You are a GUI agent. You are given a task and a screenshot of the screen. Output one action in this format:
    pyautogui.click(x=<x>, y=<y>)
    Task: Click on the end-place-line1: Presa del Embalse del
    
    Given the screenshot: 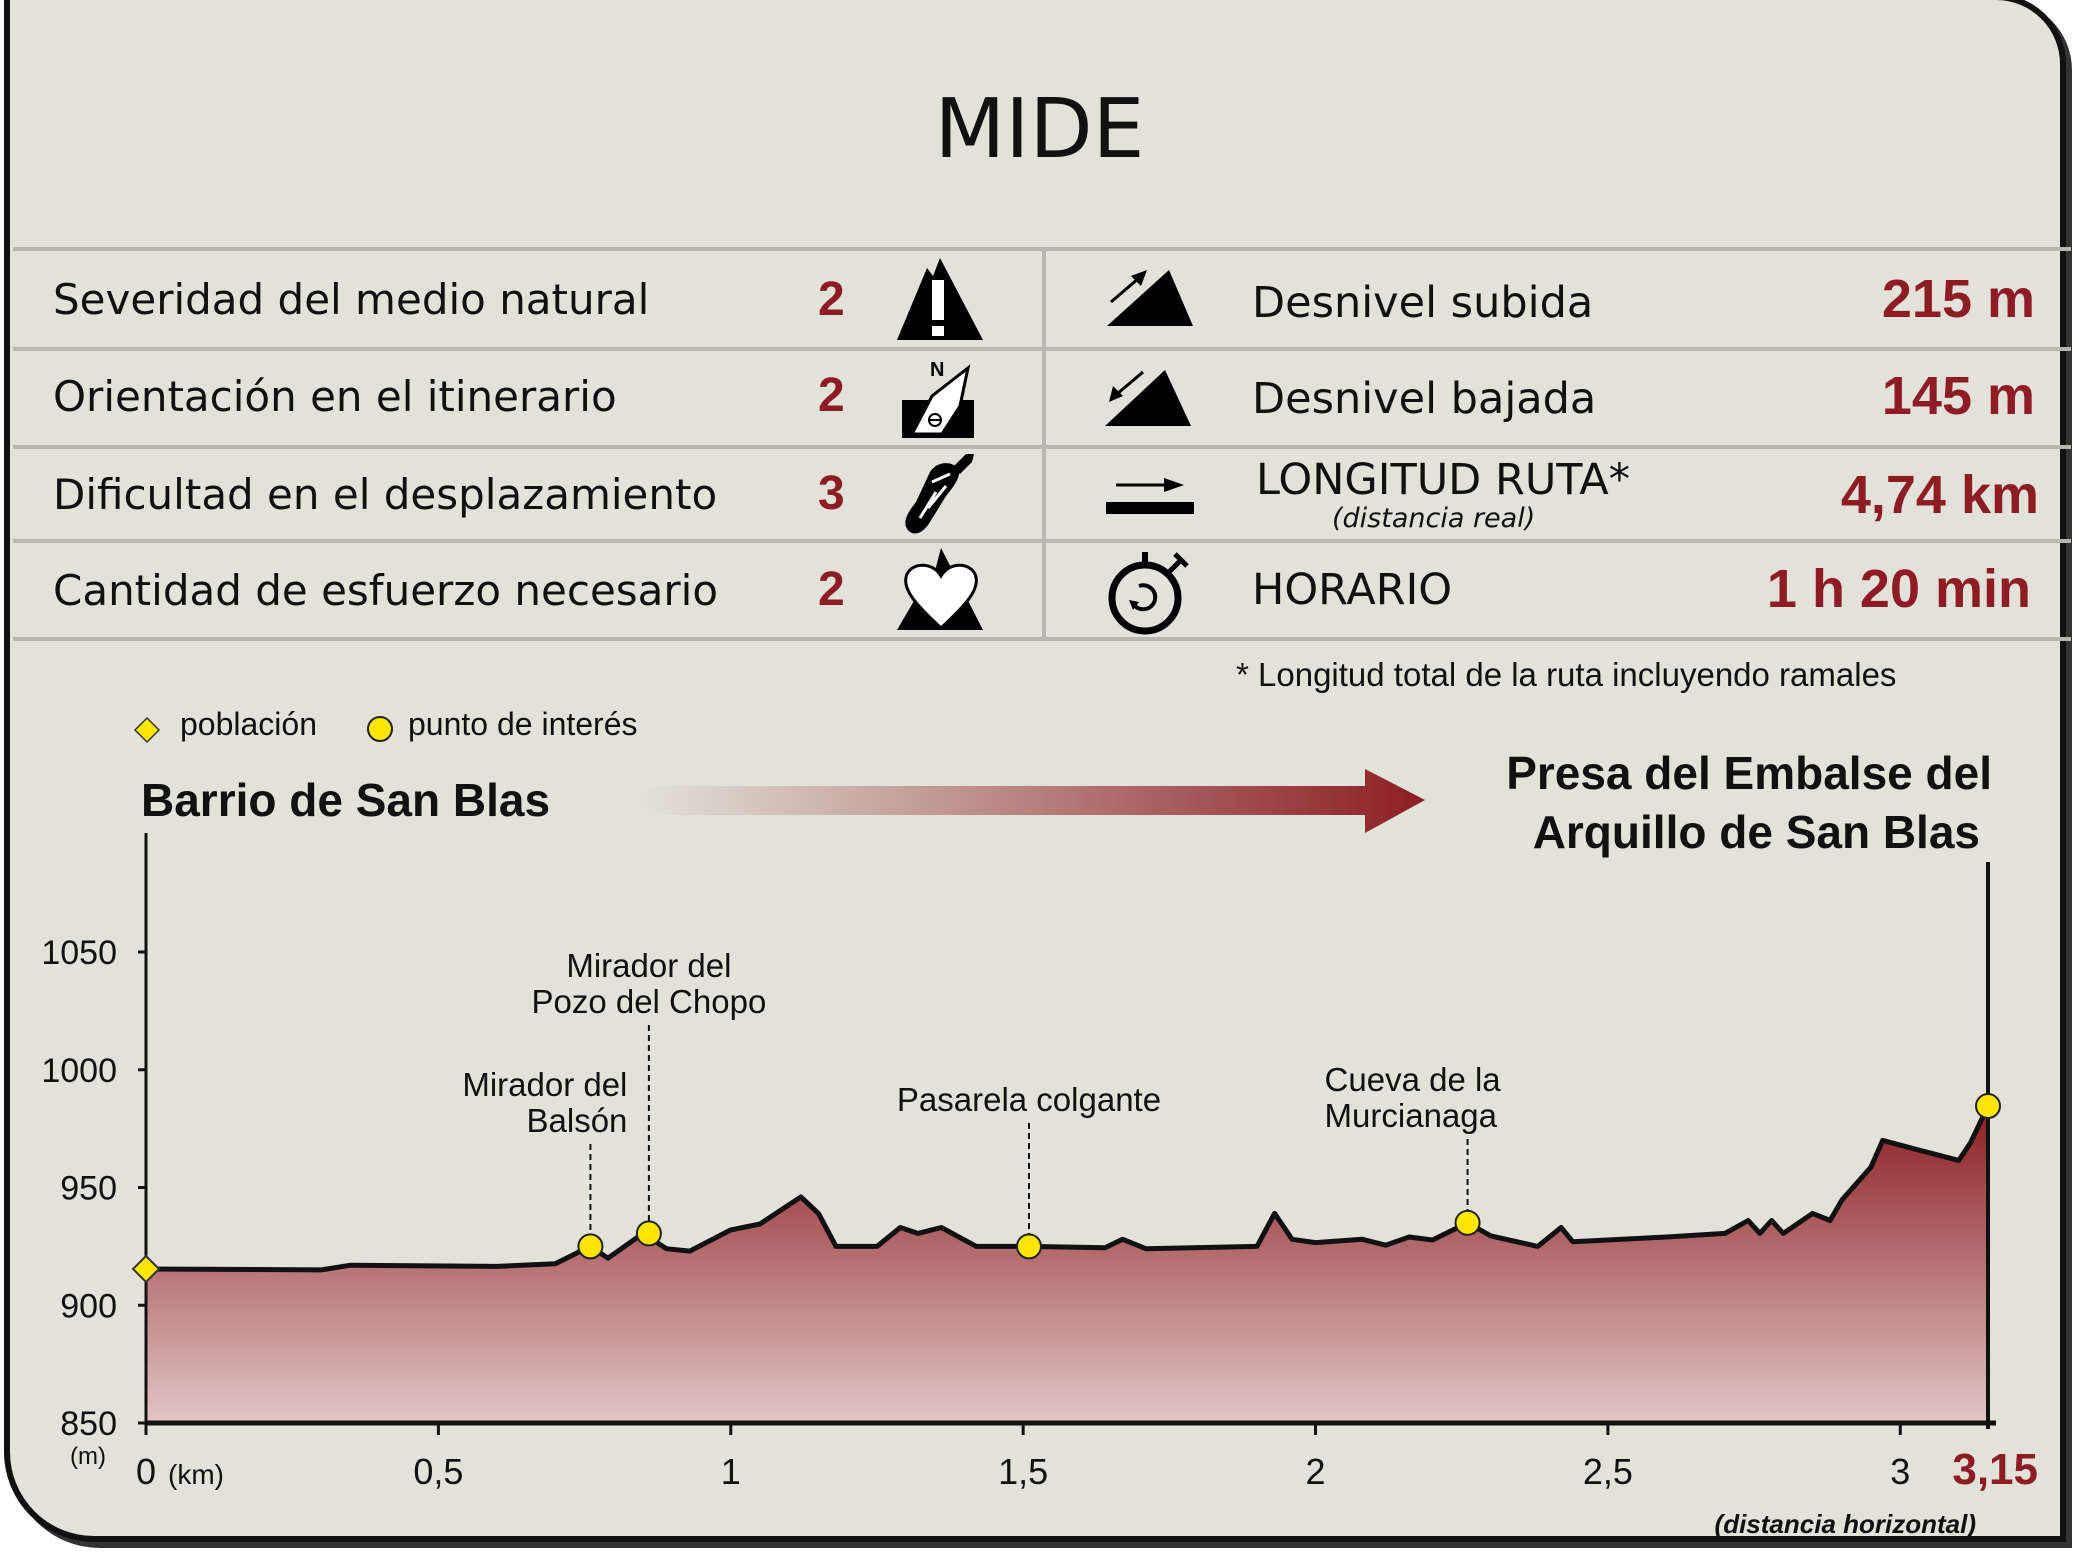 What is the action you would take?
    pyautogui.click(x=1749, y=773)
    